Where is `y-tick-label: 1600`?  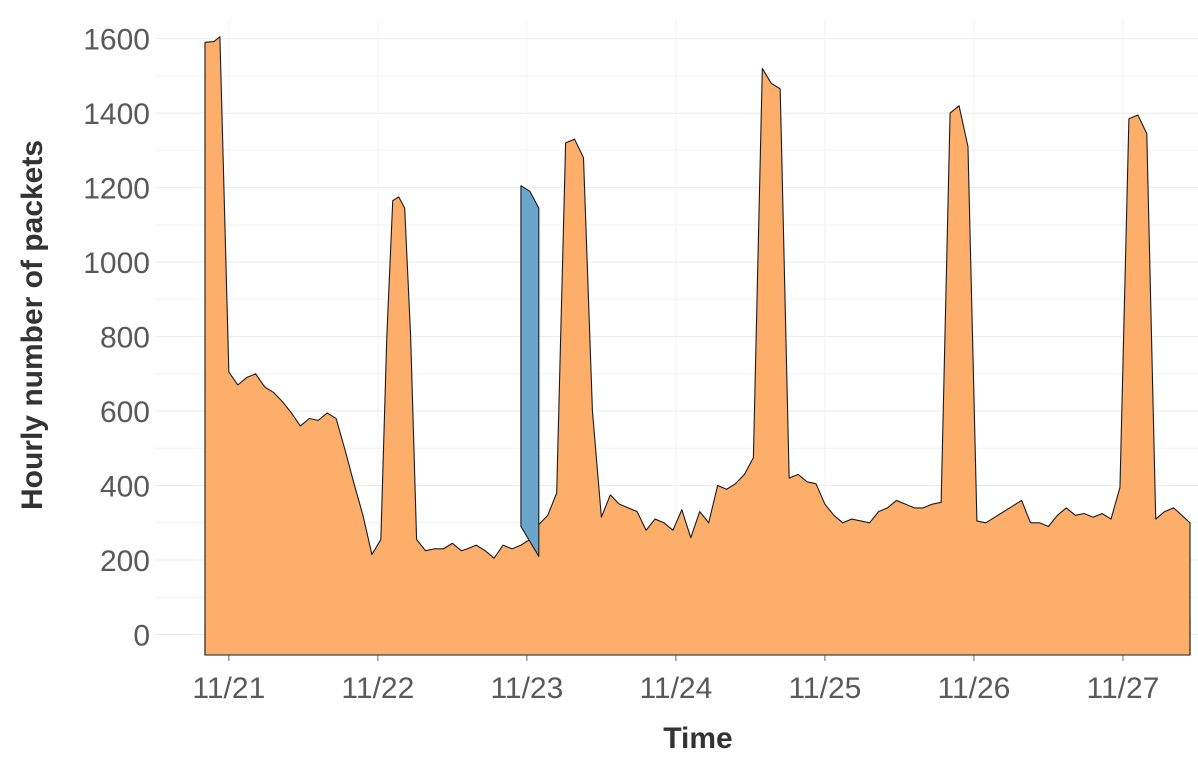 y-tick-label: 1600 is located at coordinates (116, 40).